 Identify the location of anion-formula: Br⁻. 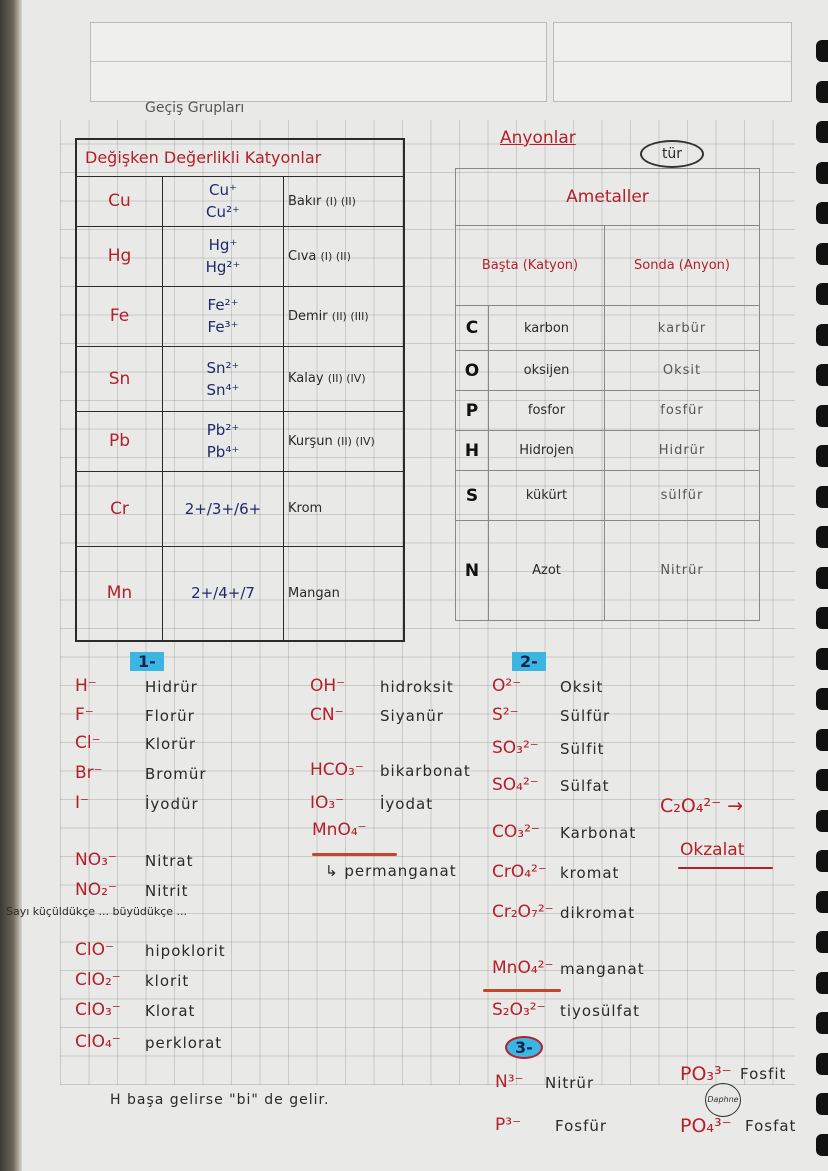
(89, 773).